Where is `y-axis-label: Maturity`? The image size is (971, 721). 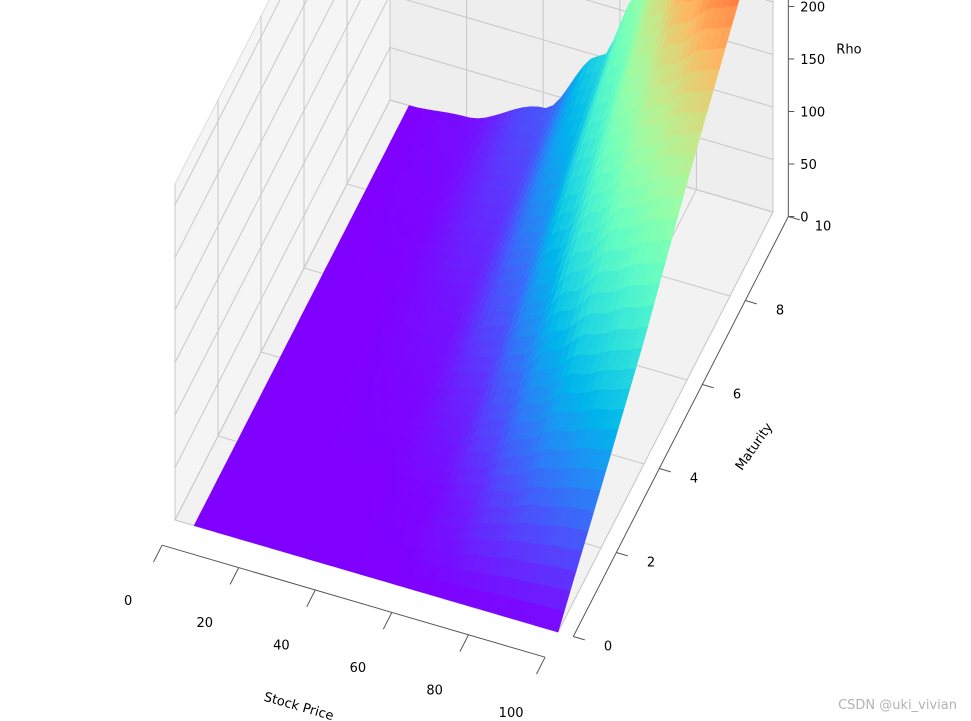 y-axis-label: Maturity is located at coordinates (755, 446).